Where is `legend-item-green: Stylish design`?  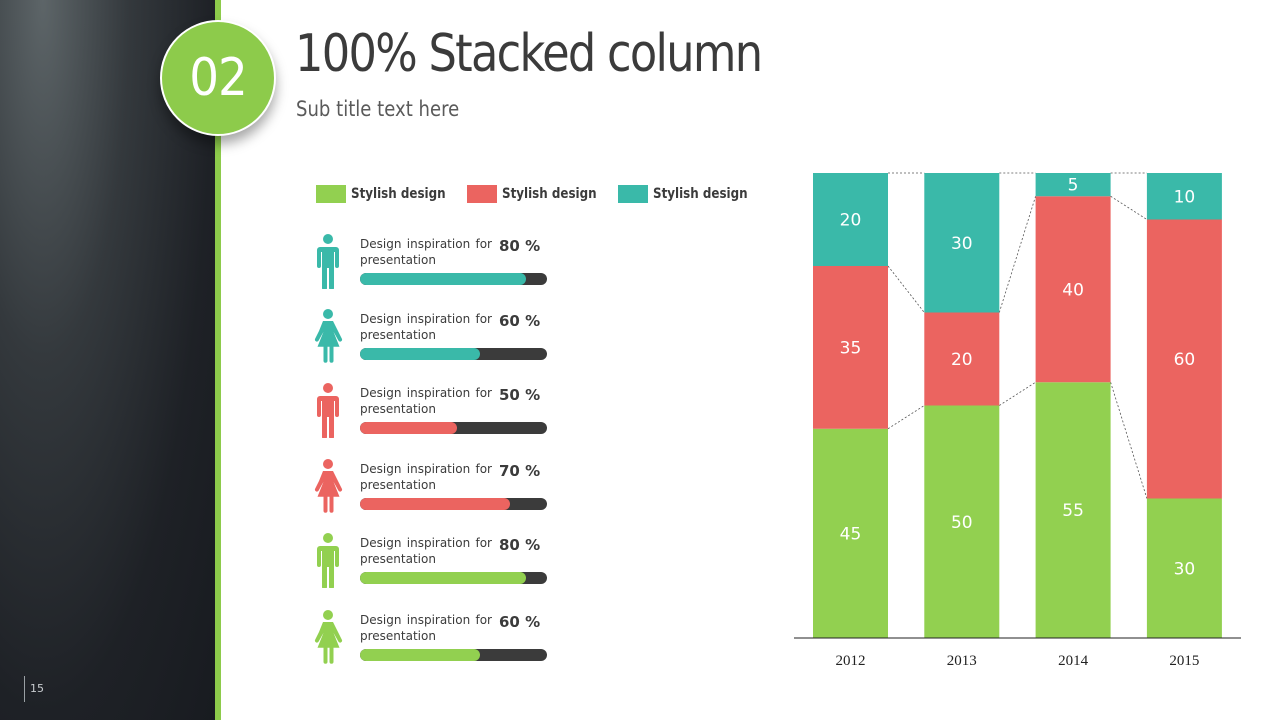 legend-item-green: Stylish design is located at coordinates (389, 194).